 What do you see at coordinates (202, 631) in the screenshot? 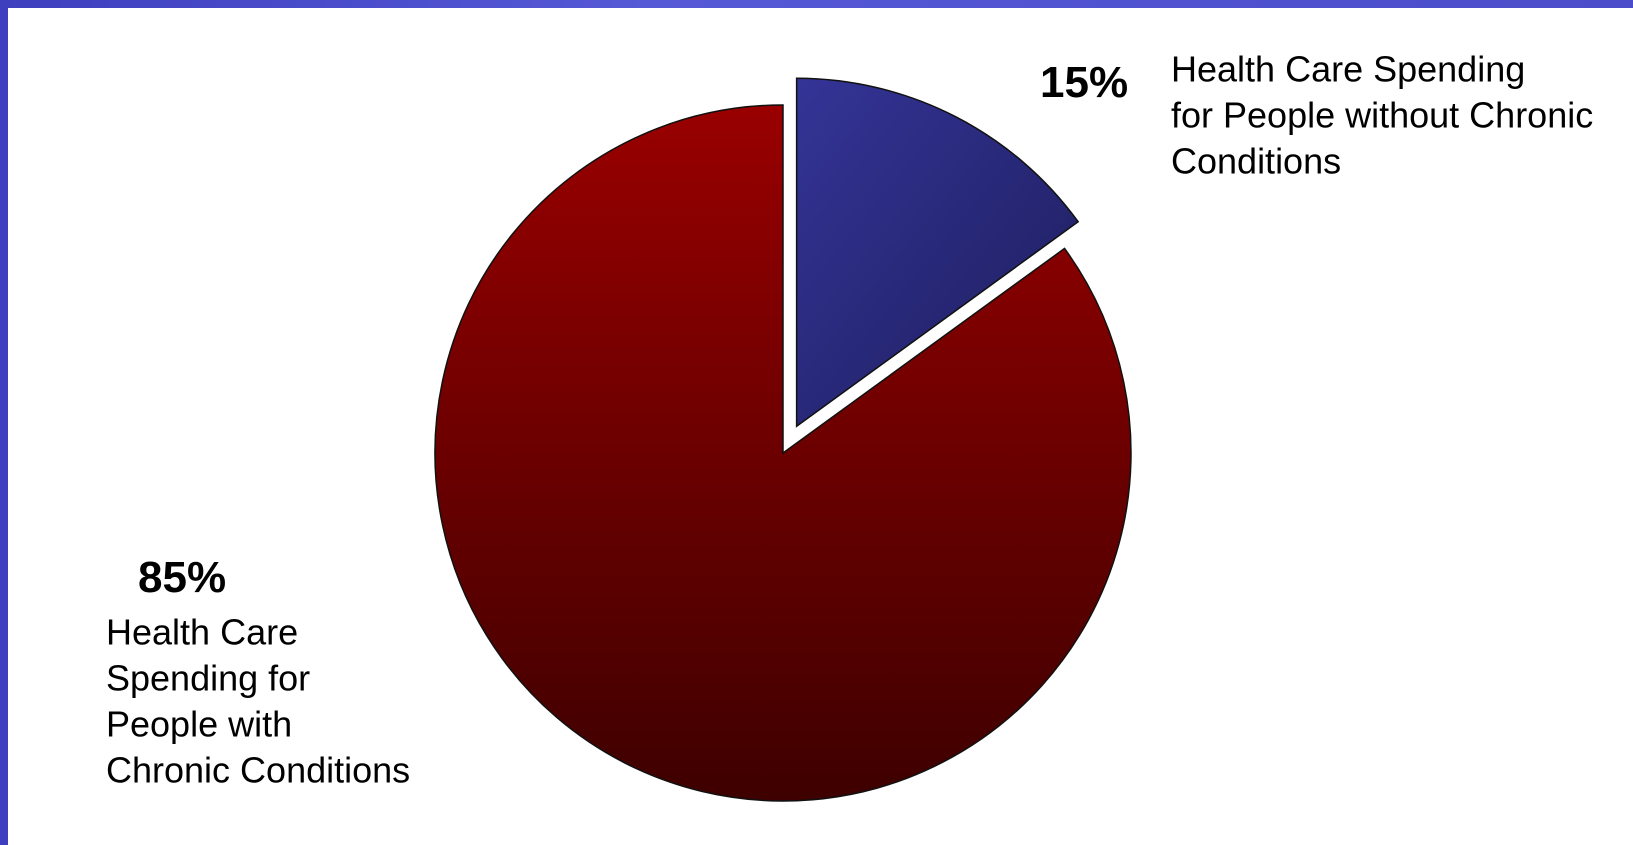
I see `slice-label-line: Health Care` at bounding box center [202, 631].